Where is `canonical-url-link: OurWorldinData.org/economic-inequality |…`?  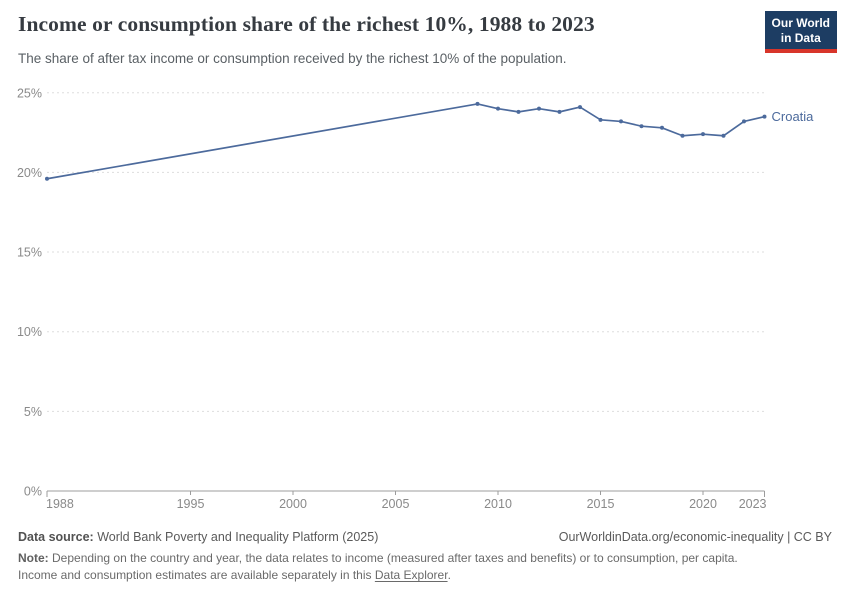
canonical-url-link: OurWorldinData.org/economic-inequality |… is located at coordinates (695, 537).